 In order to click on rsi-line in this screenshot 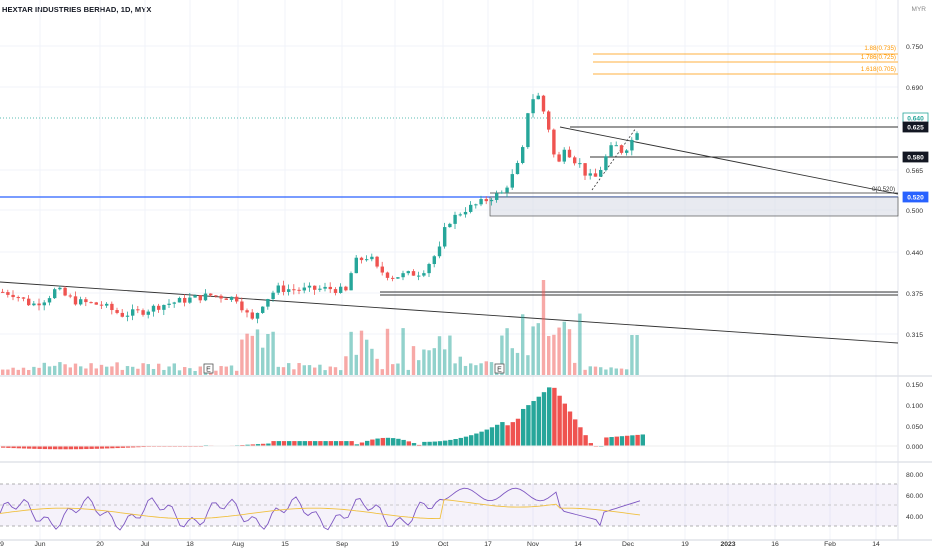, I will do `click(320, 509)`.